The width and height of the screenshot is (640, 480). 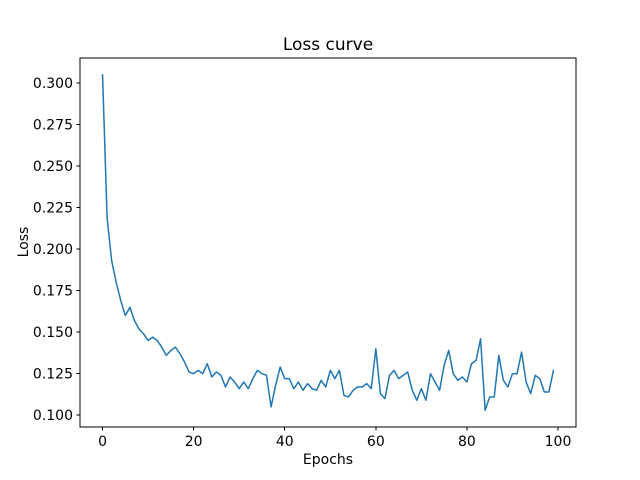 What do you see at coordinates (558, 442) in the screenshot?
I see `x-tick-label: 100` at bounding box center [558, 442].